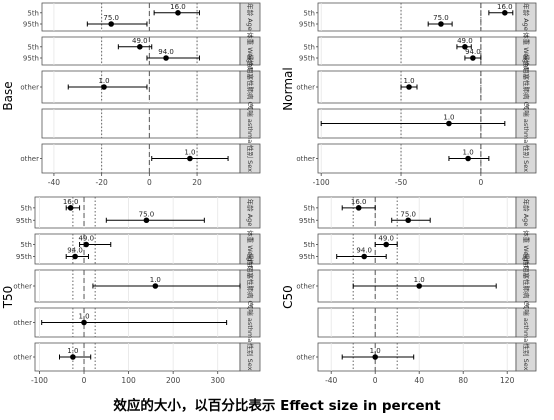 This screenshot has width=554, height=420. I want to click on x-tick-label: 0, so click(480, 182).